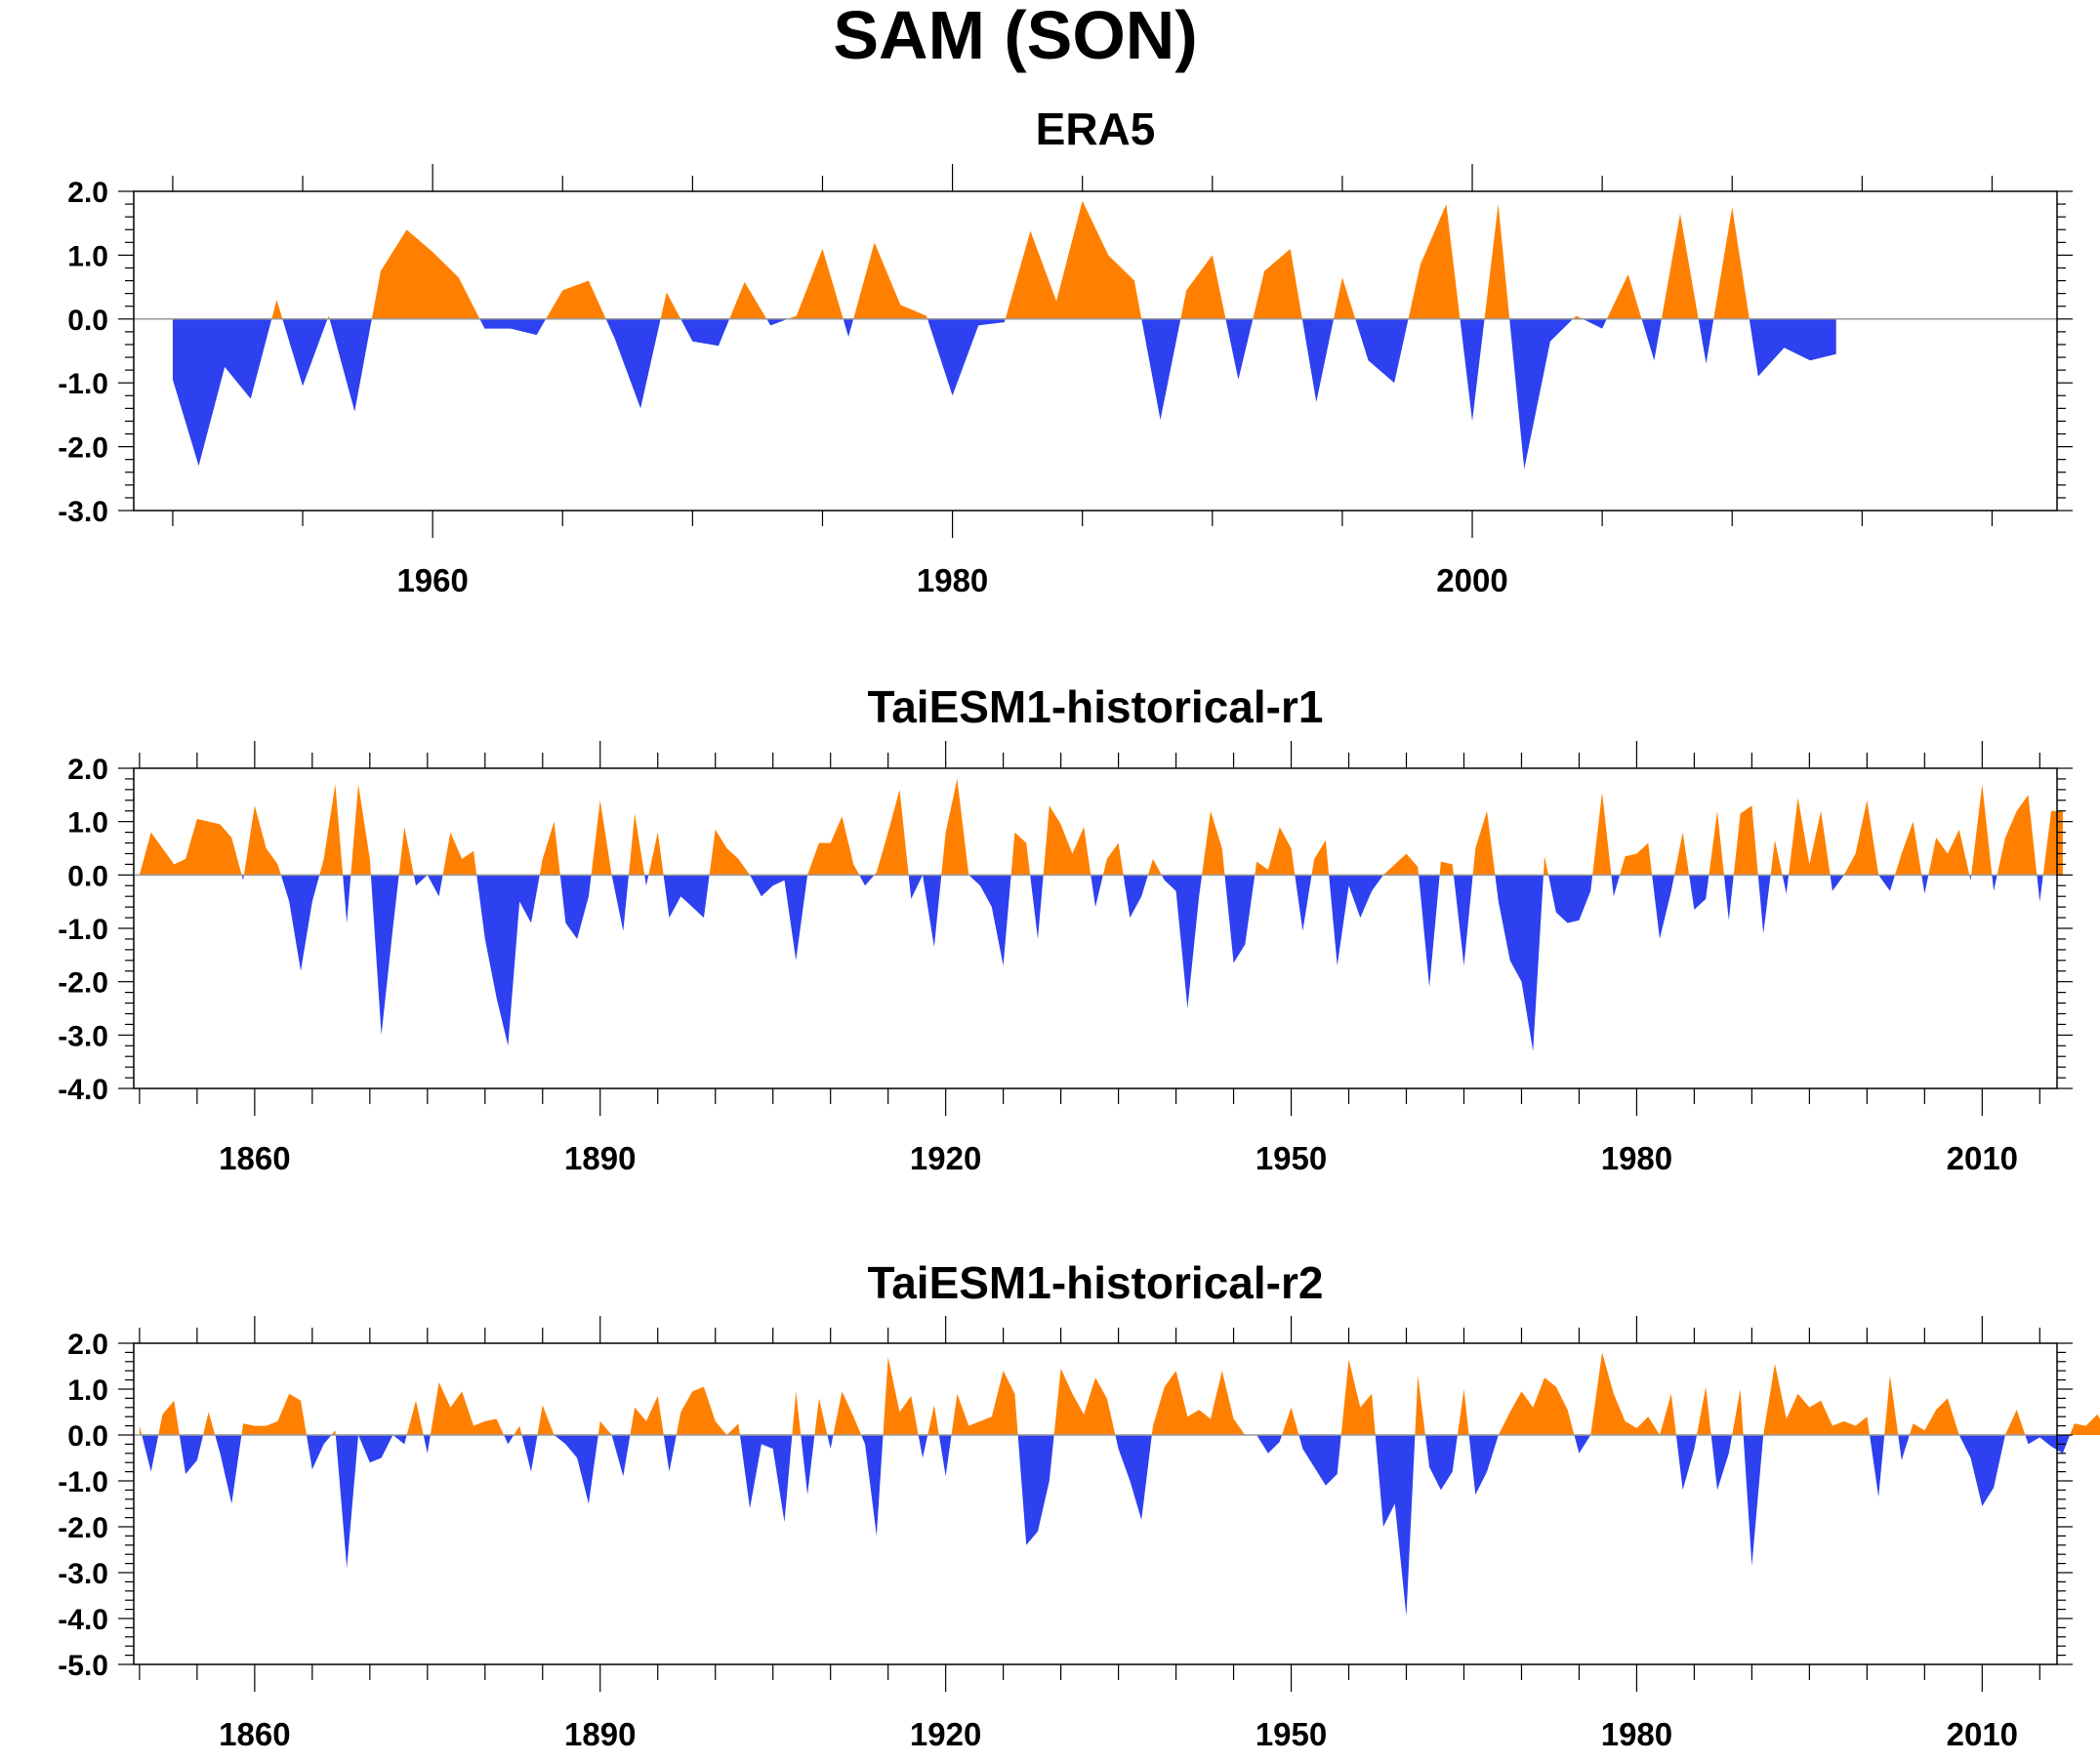 The image size is (2100, 1763). Describe the element at coordinates (1096, 1282) in the screenshot. I see `panel-title: TaiESM1-historical-r2` at that location.